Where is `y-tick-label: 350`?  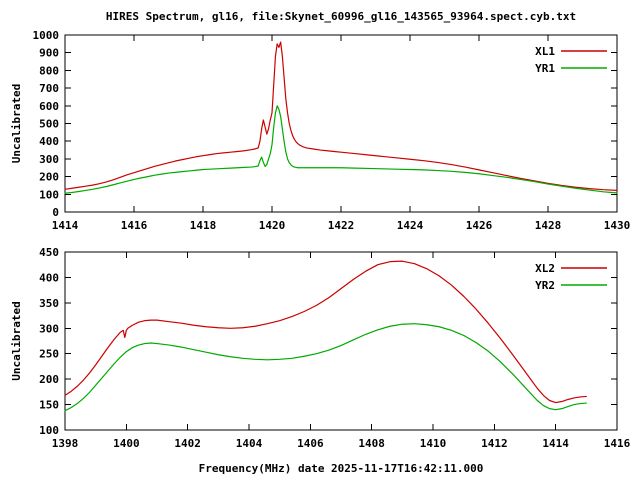 y-tick-label: 350 is located at coordinates (49, 303).